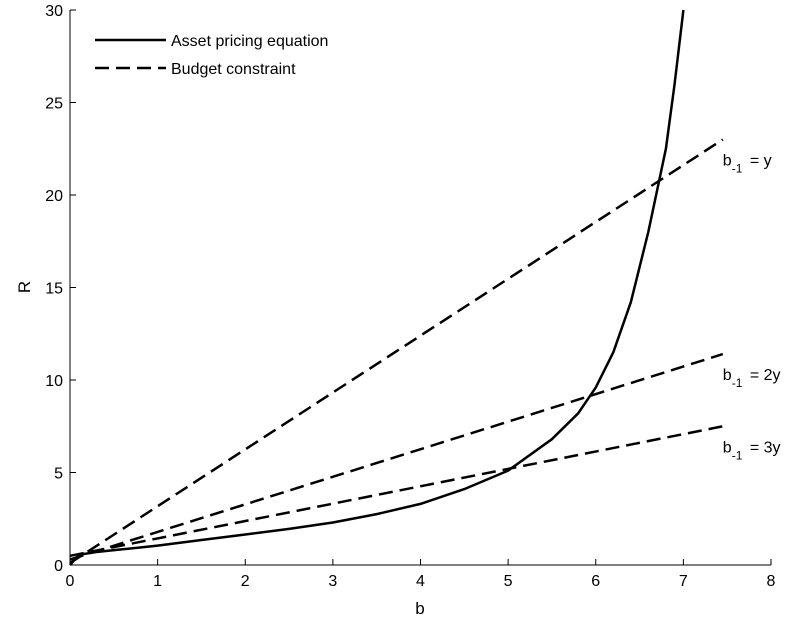 The image size is (799, 621). I want to click on y-tick-label: 5, so click(58, 474).